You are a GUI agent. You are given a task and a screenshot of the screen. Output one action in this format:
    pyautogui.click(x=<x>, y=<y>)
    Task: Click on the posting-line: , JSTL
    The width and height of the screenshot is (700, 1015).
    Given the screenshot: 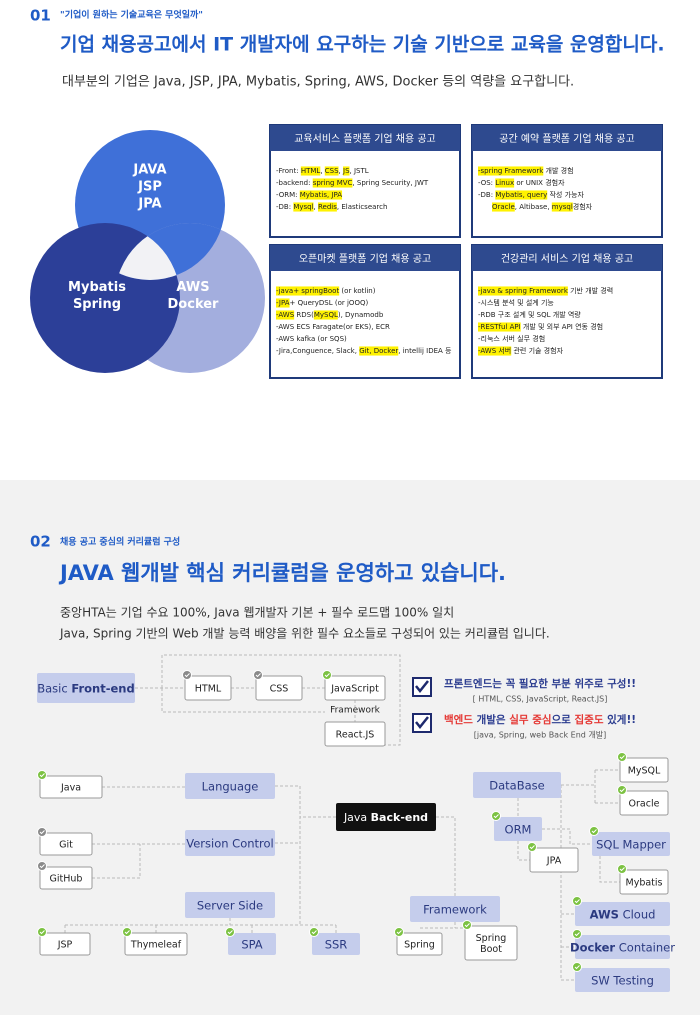 What is the action you would take?
    pyautogui.click(x=359, y=171)
    